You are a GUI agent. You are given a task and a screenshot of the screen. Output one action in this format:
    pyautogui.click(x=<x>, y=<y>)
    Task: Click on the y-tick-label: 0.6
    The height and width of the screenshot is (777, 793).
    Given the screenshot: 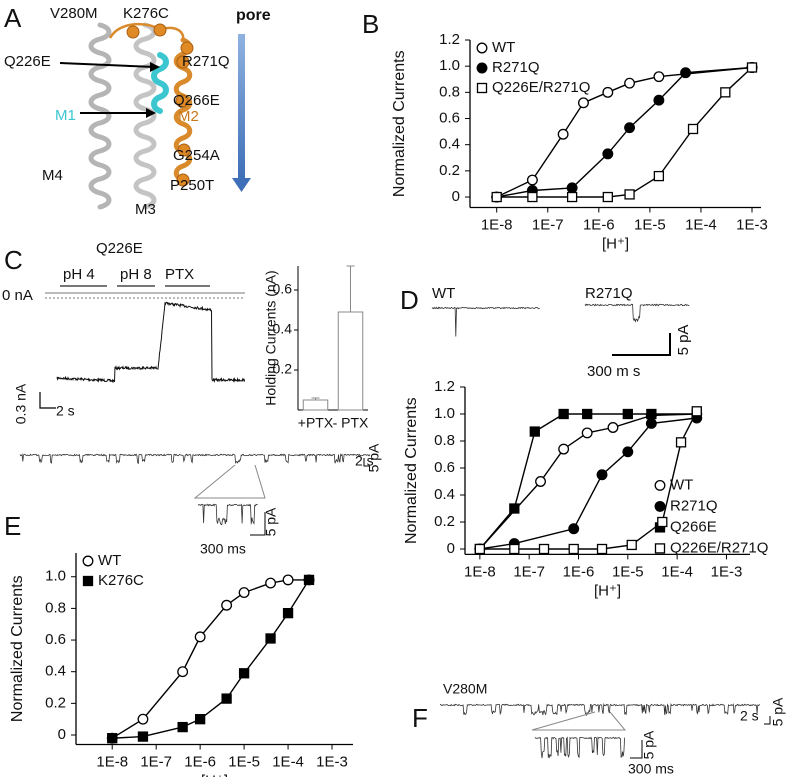 What is the action you would take?
    pyautogui.click(x=449, y=117)
    